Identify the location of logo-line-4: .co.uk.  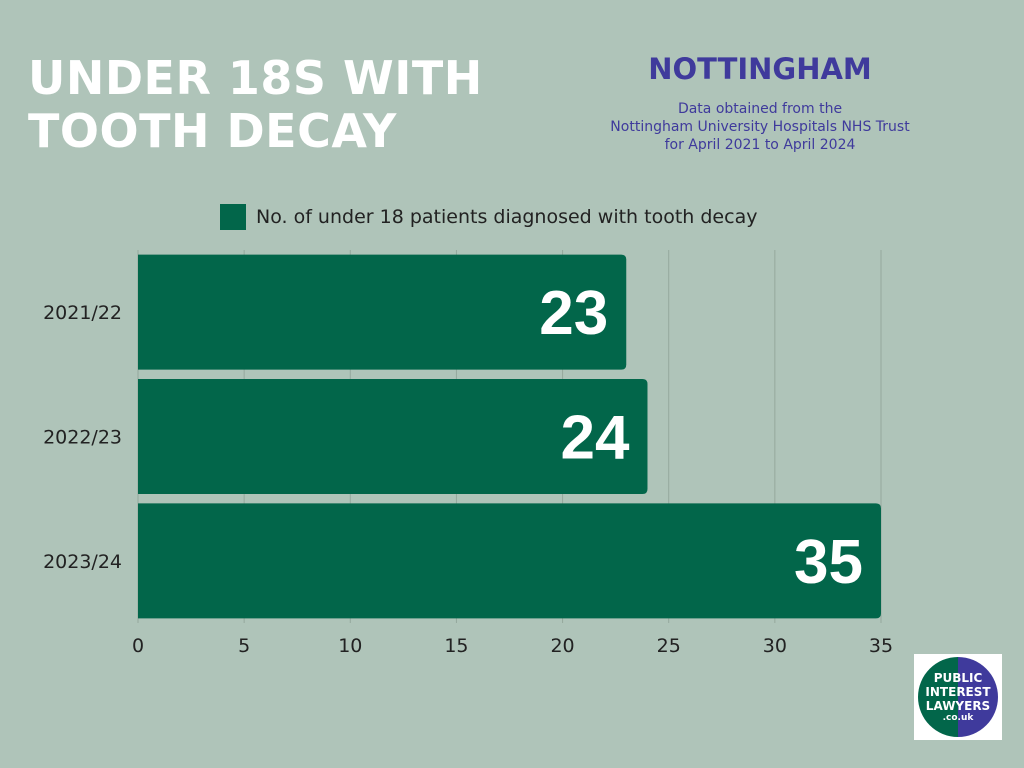
(958, 717).